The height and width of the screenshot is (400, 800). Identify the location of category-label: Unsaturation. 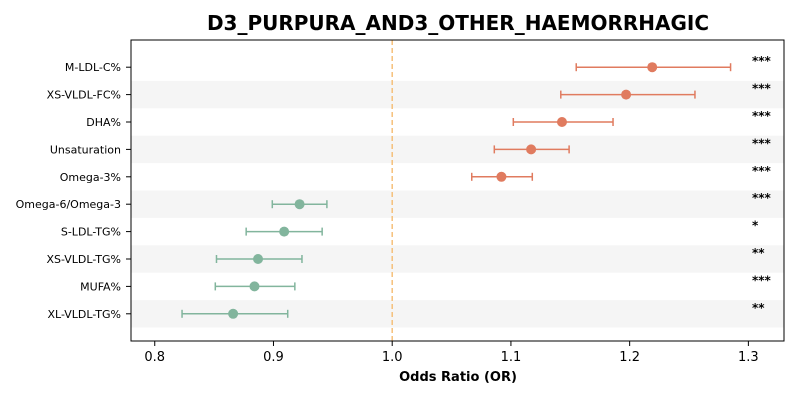
(85, 149).